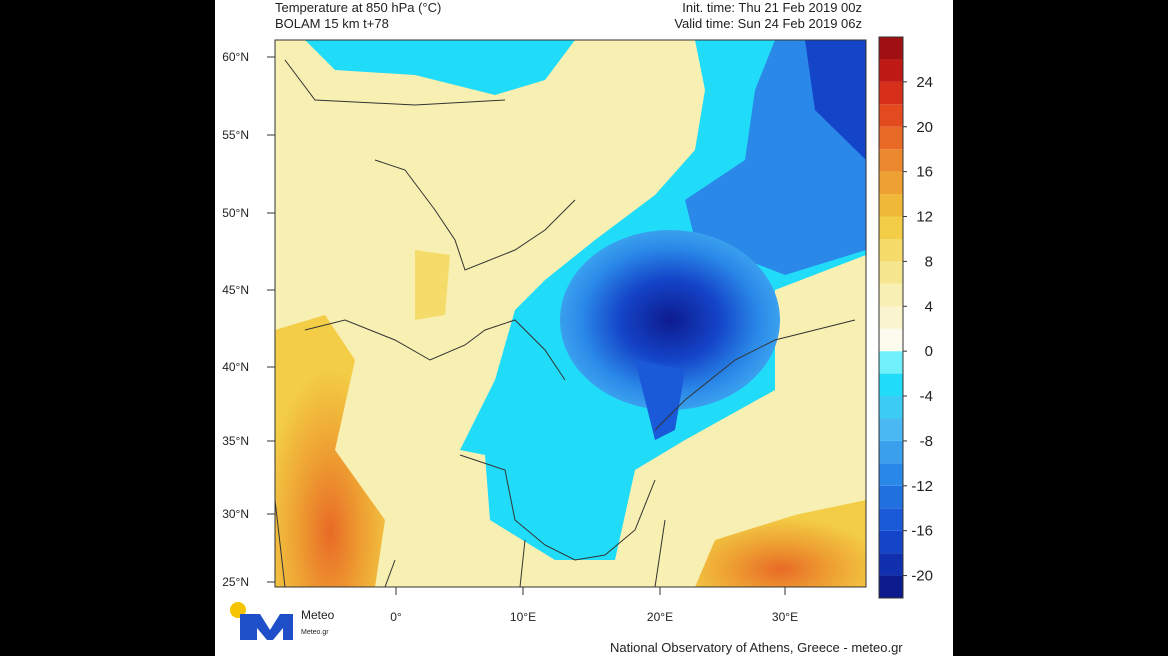 This screenshot has width=1168, height=656. Describe the element at coordinates (235, 213) in the screenshot. I see `lat-label: 50°N` at that location.